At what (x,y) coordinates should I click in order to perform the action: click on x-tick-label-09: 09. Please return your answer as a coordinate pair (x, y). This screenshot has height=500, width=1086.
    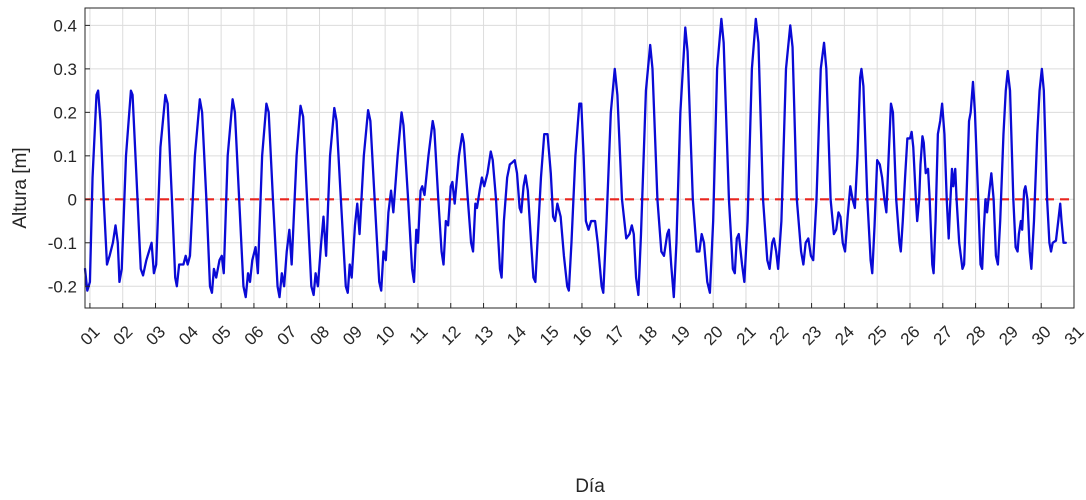
    Looking at the image, I should click on (352, 335).